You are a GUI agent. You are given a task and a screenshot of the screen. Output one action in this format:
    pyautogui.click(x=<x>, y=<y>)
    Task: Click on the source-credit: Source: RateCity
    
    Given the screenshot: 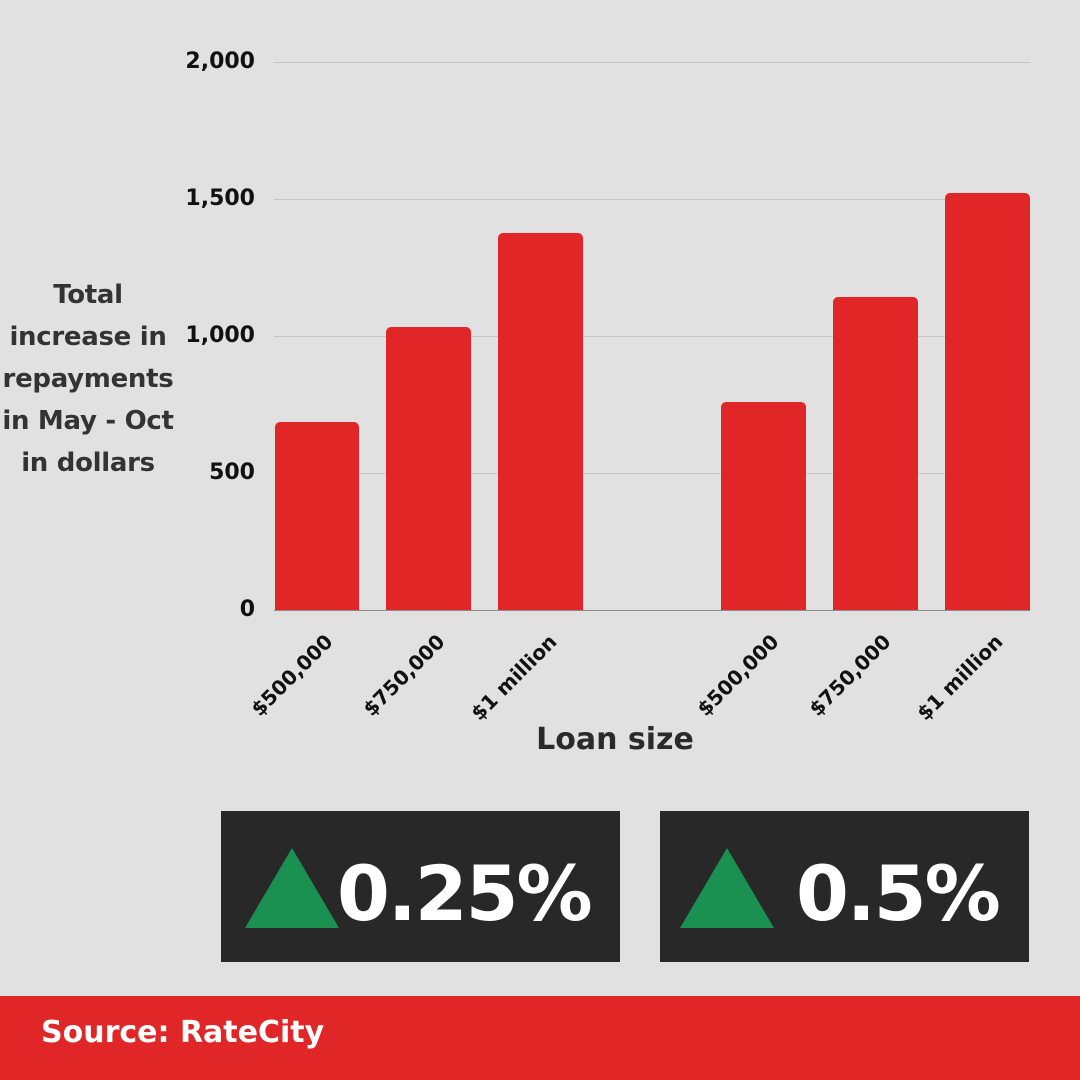 What is the action you would take?
    pyautogui.click(x=183, y=1032)
    